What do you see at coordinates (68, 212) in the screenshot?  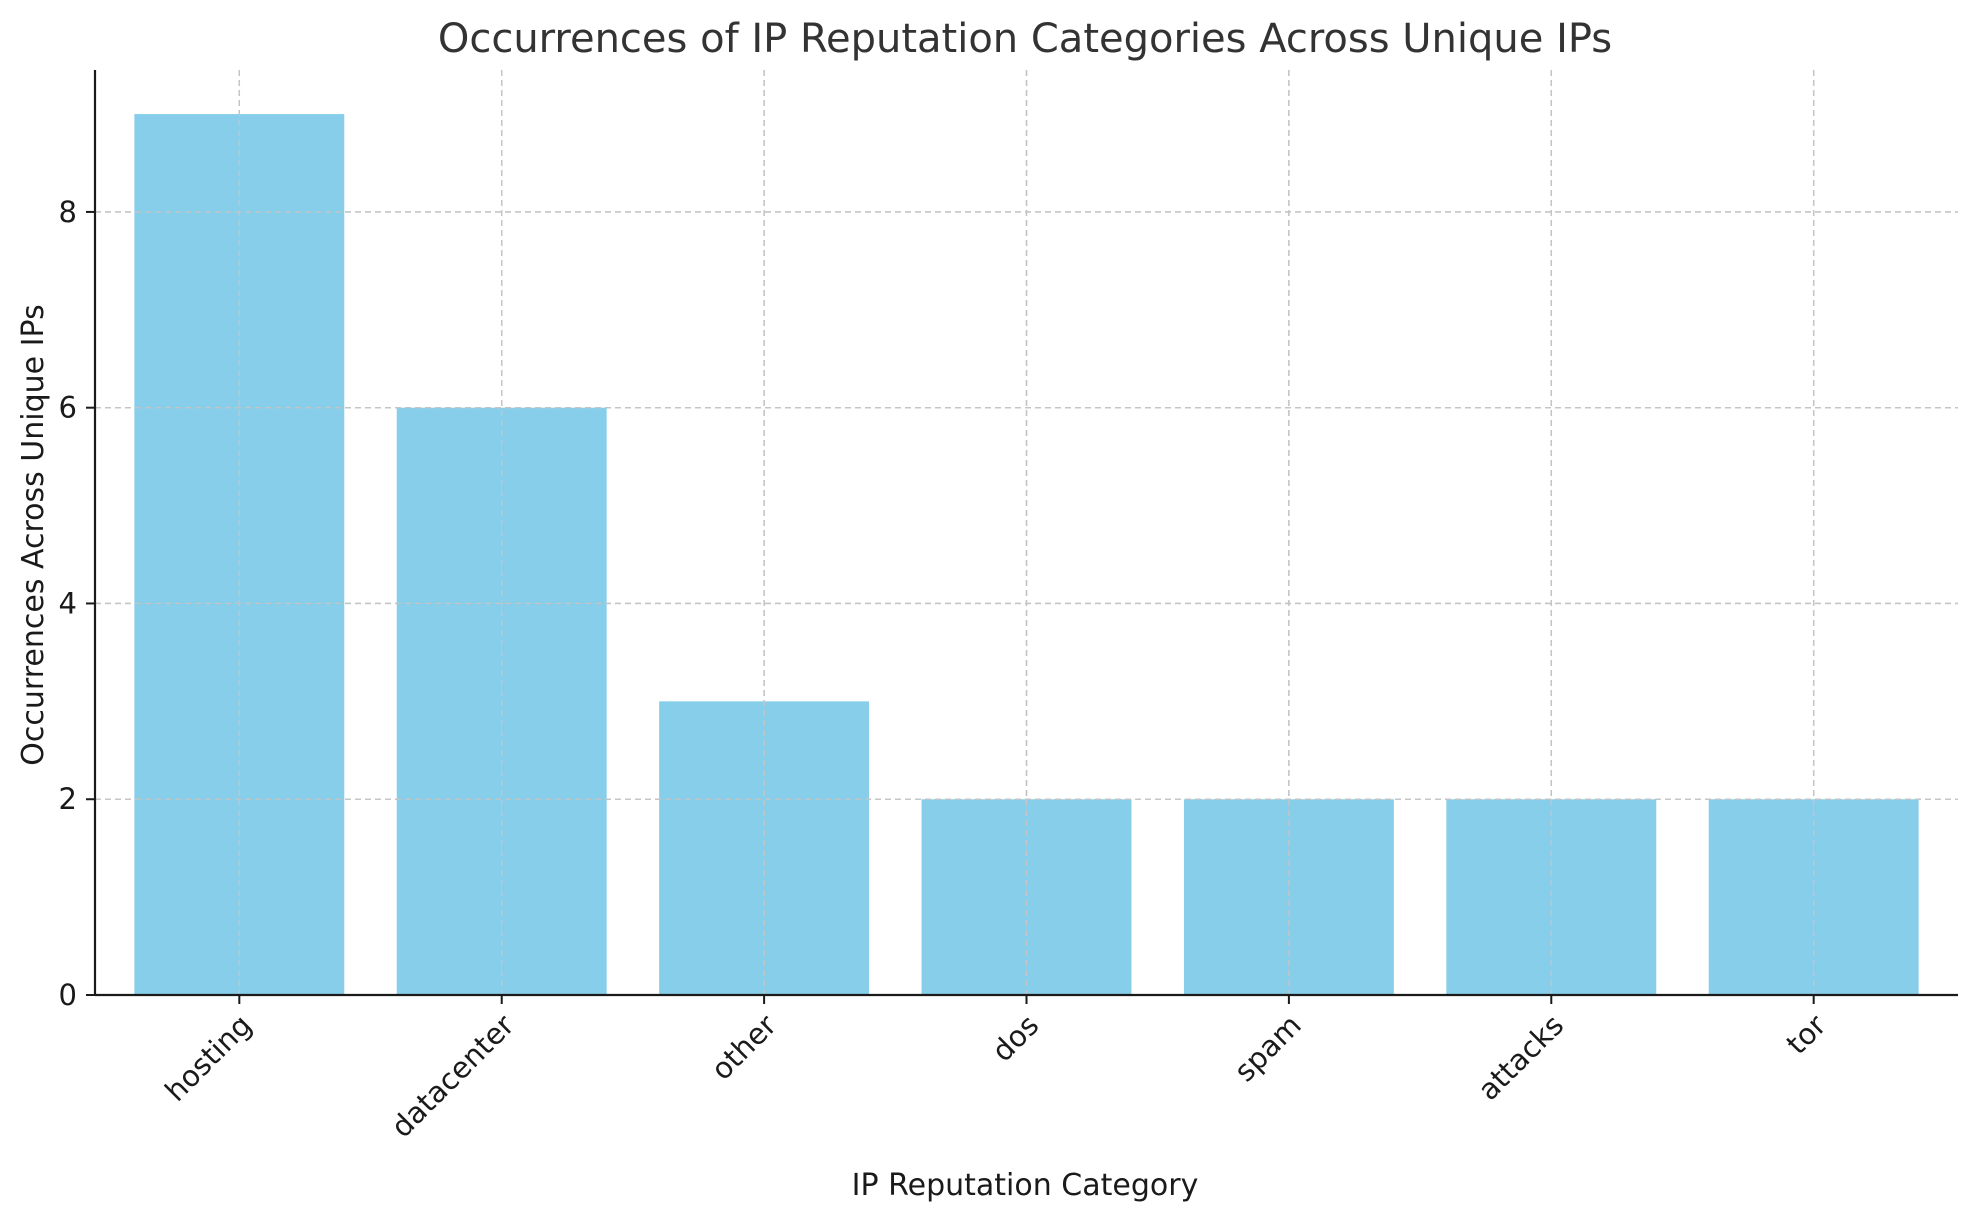 I see `y-tick-label-4: 8` at bounding box center [68, 212].